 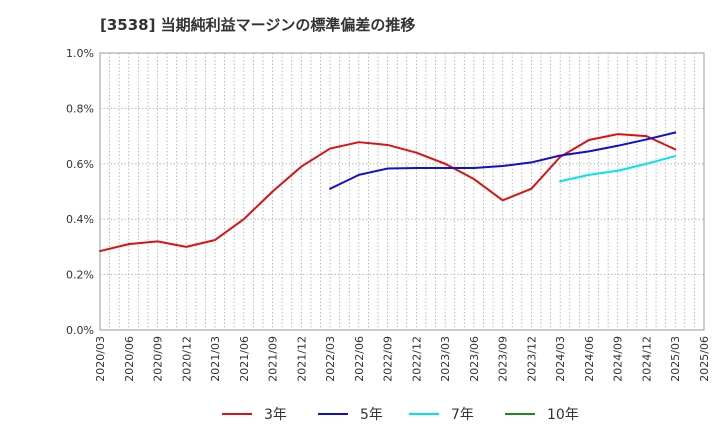 What do you see at coordinates (80, 275) in the screenshot?
I see `y-tick-label: 0.2%` at bounding box center [80, 275].